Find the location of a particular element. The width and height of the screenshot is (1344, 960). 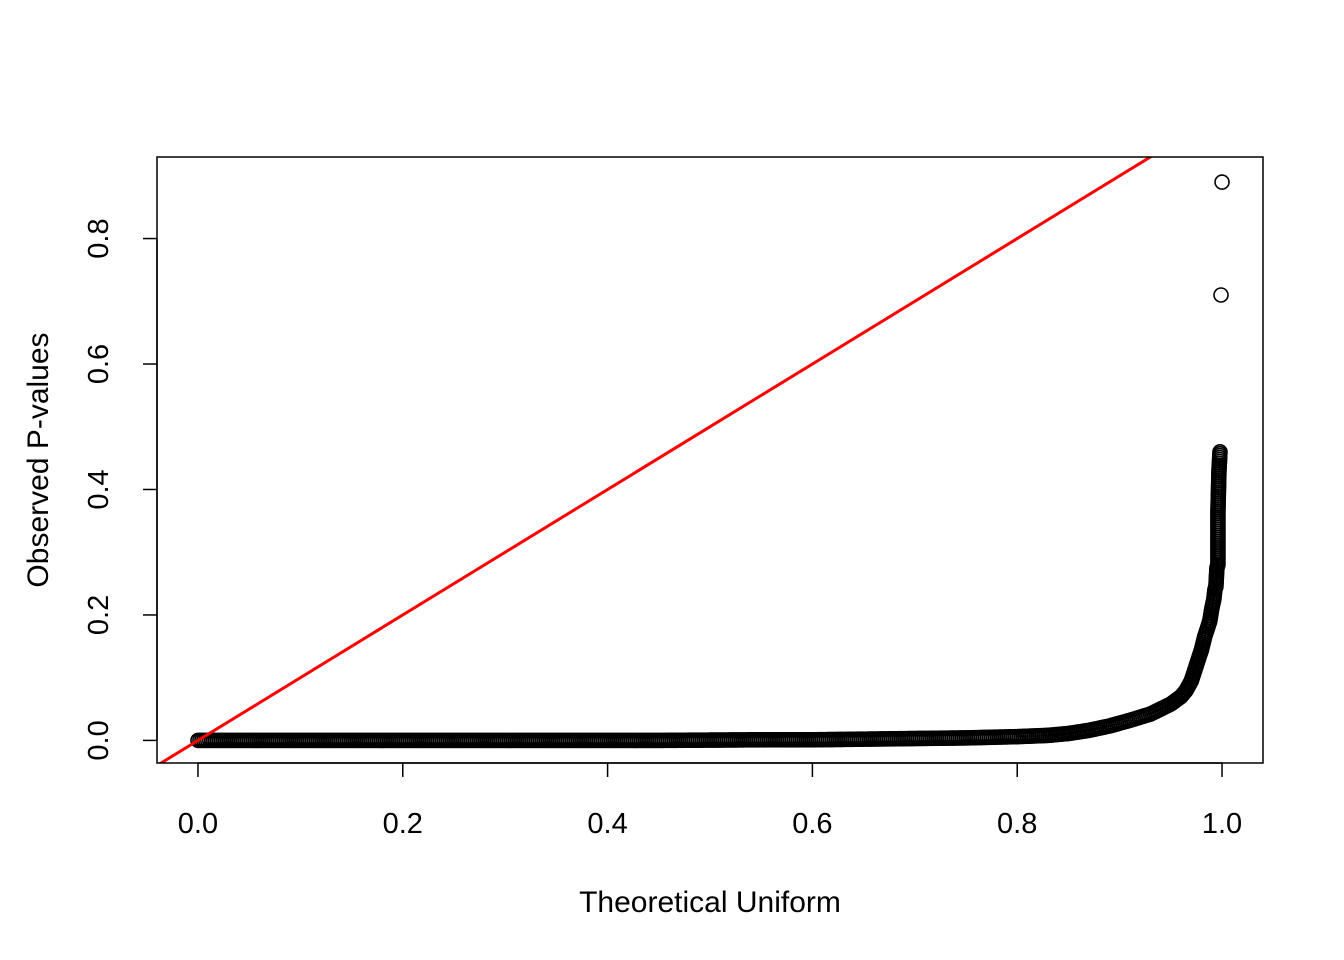

x-tick-label: 0.4 is located at coordinates (607, 824).